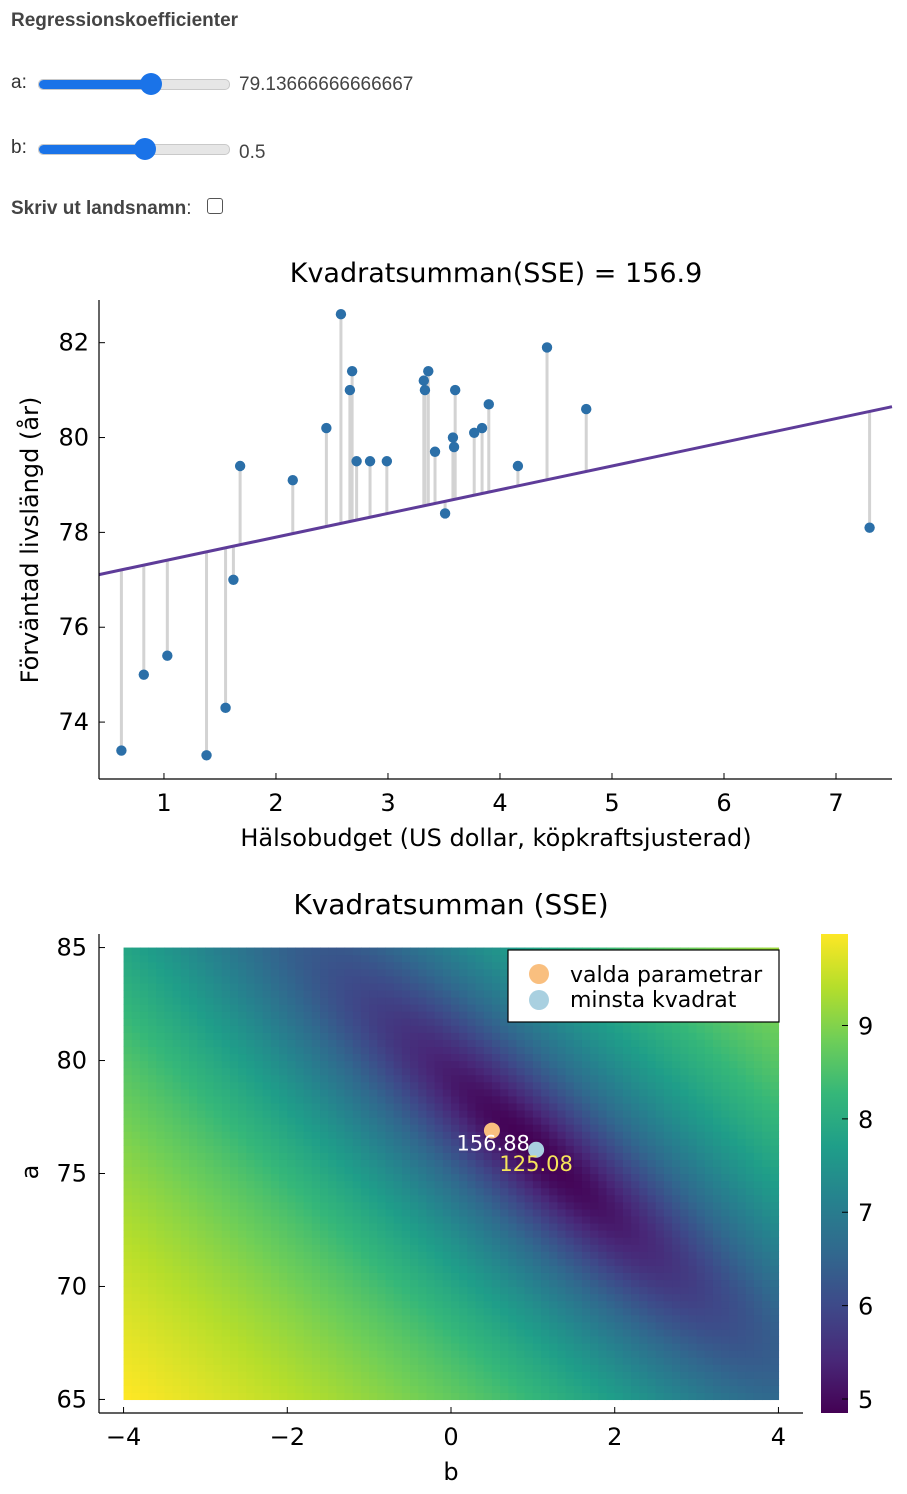  What do you see at coordinates (151, 84) in the screenshot?
I see `slider-a-thumb` at bounding box center [151, 84].